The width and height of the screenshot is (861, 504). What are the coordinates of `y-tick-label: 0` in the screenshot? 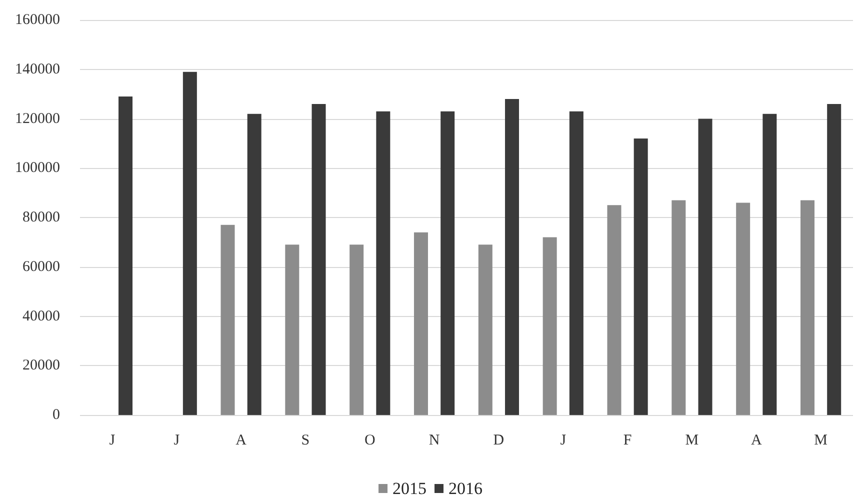 It's located at (56, 415).